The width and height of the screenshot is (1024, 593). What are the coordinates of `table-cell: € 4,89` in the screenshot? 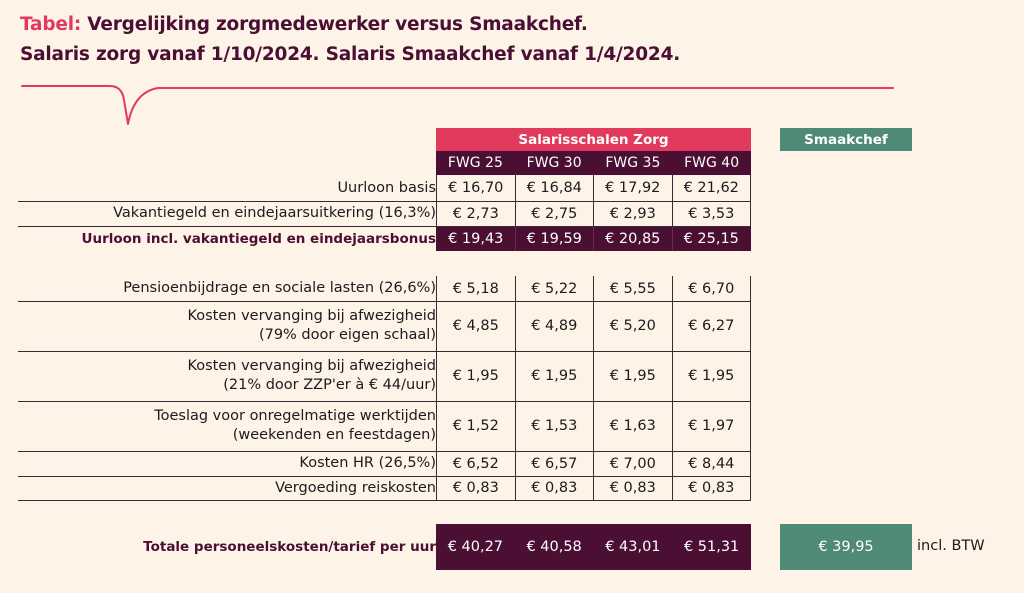 It's located at (554, 326).